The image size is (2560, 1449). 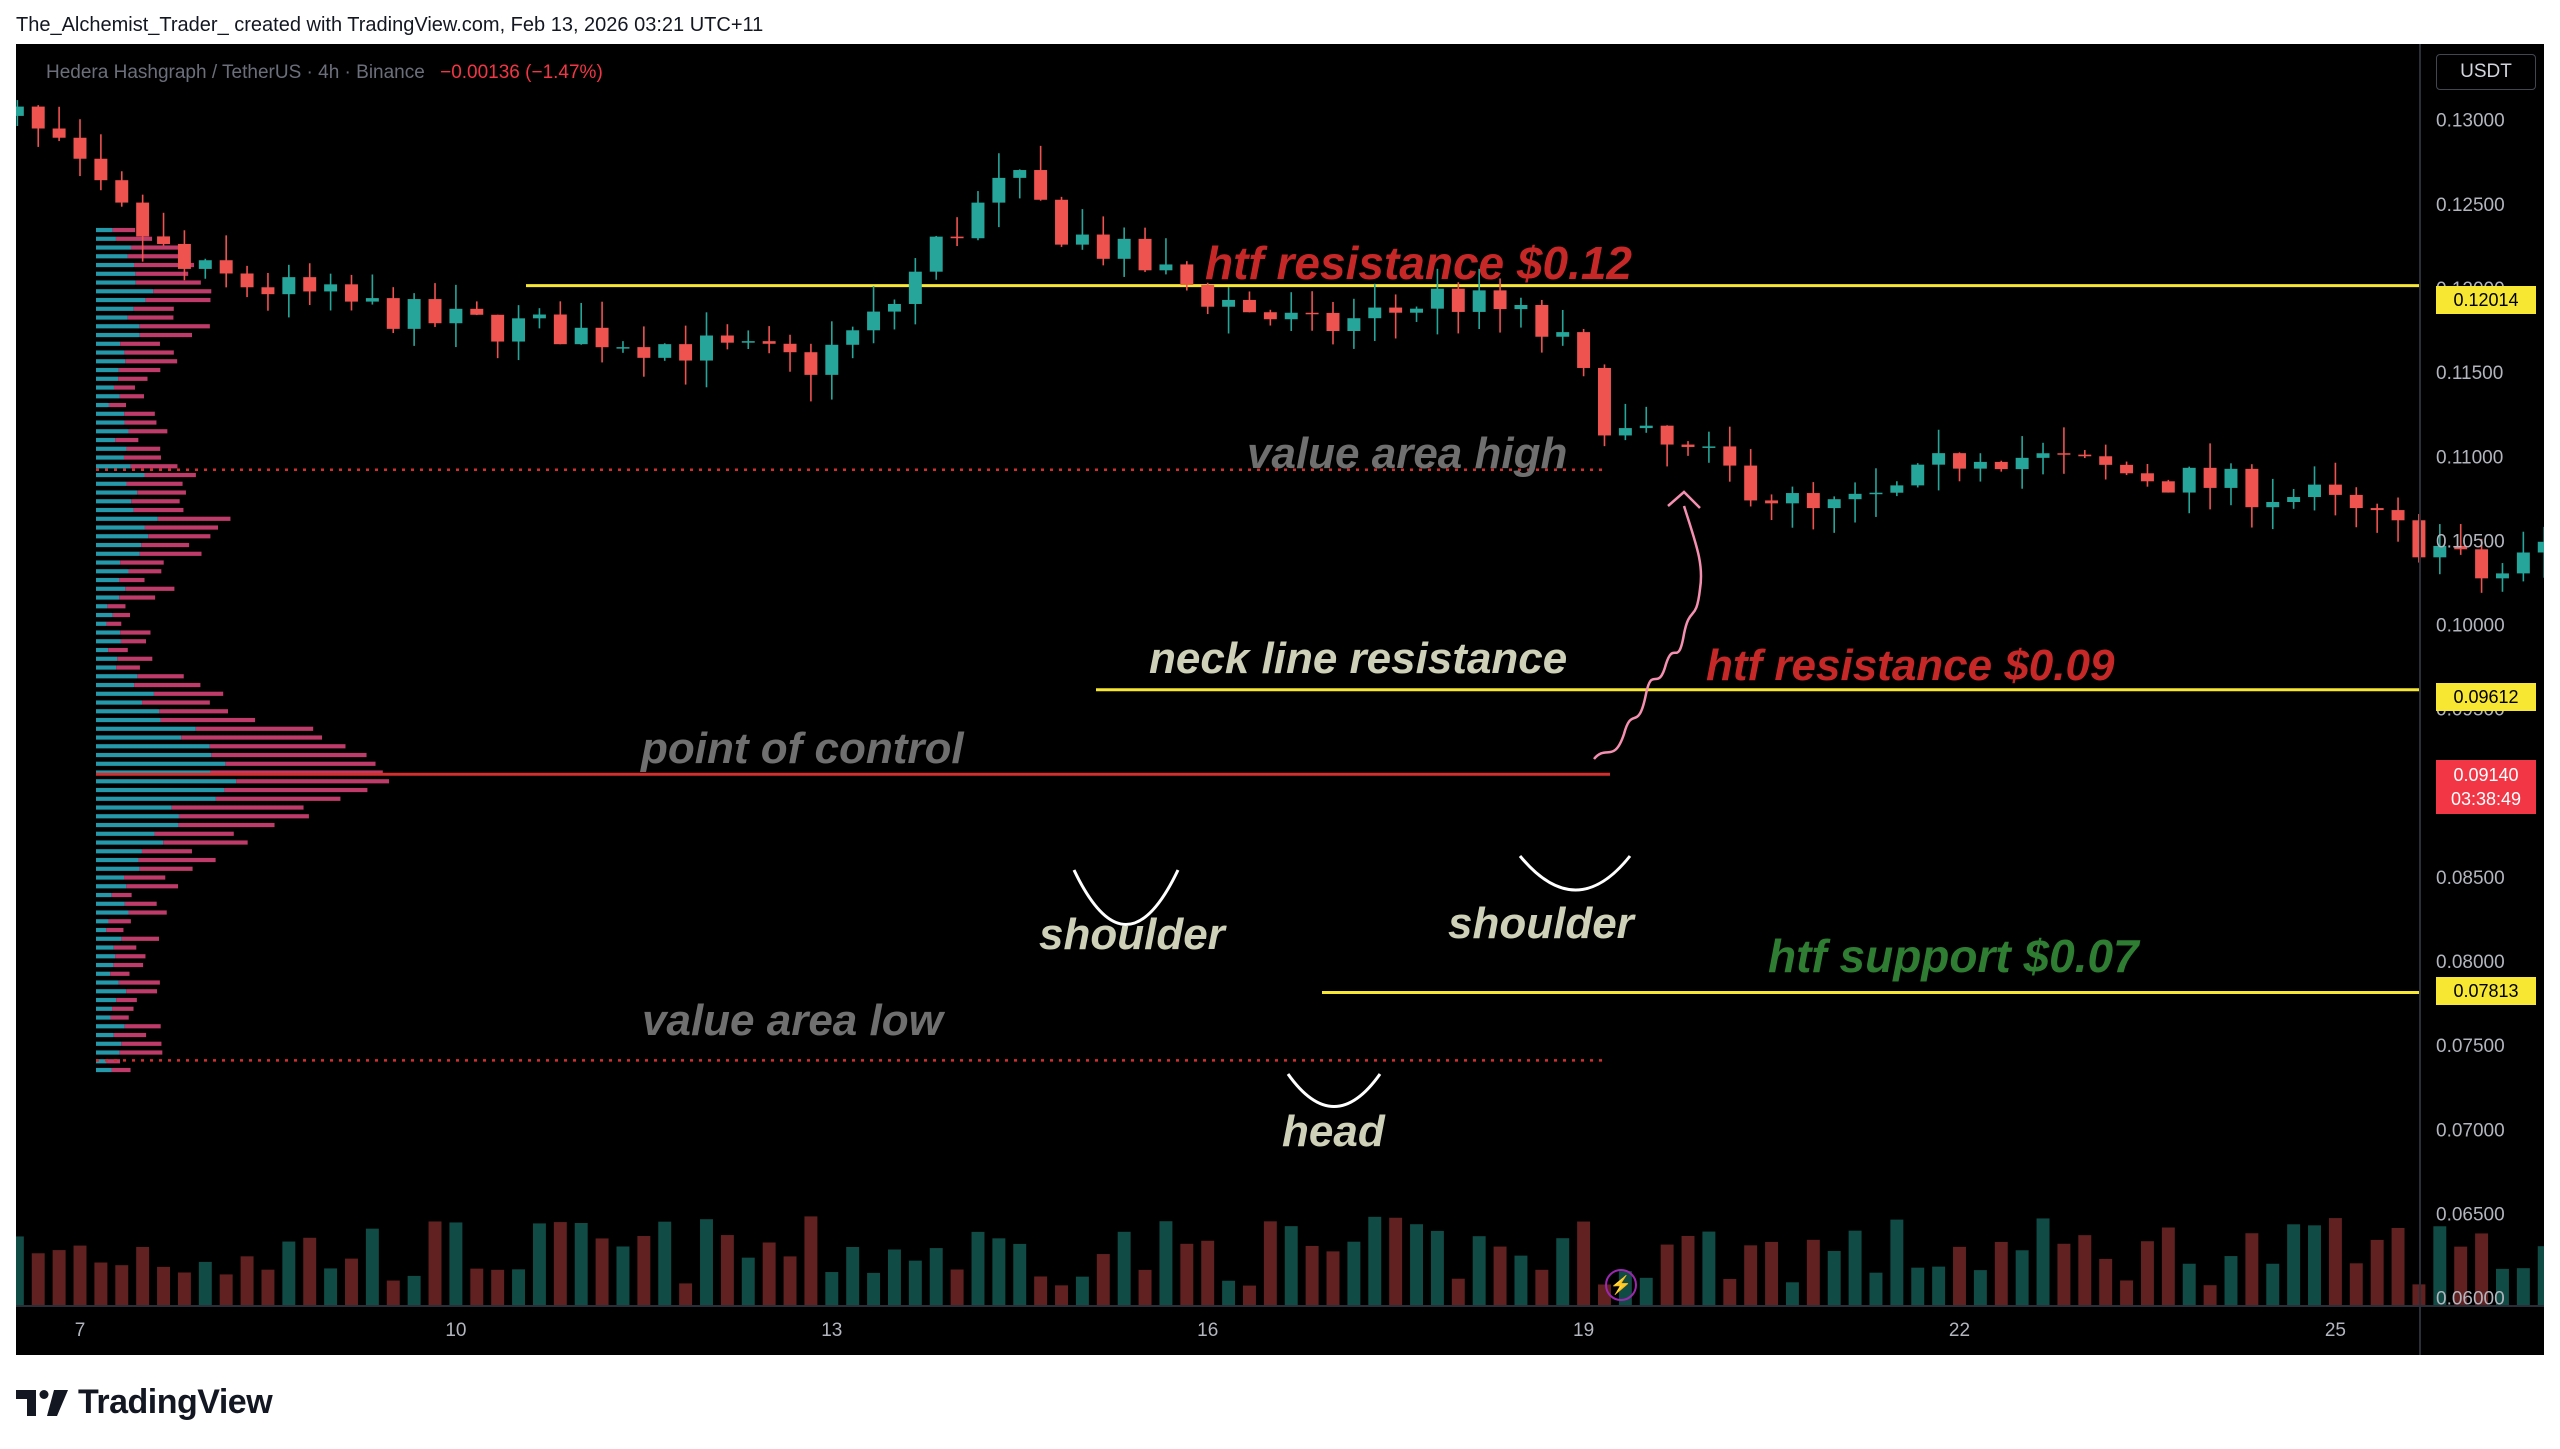 What do you see at coordinates (2470, 1130) in the screenshot?
I see `price-tick-label: 0.07000` at bounding box center [2470, 1130].